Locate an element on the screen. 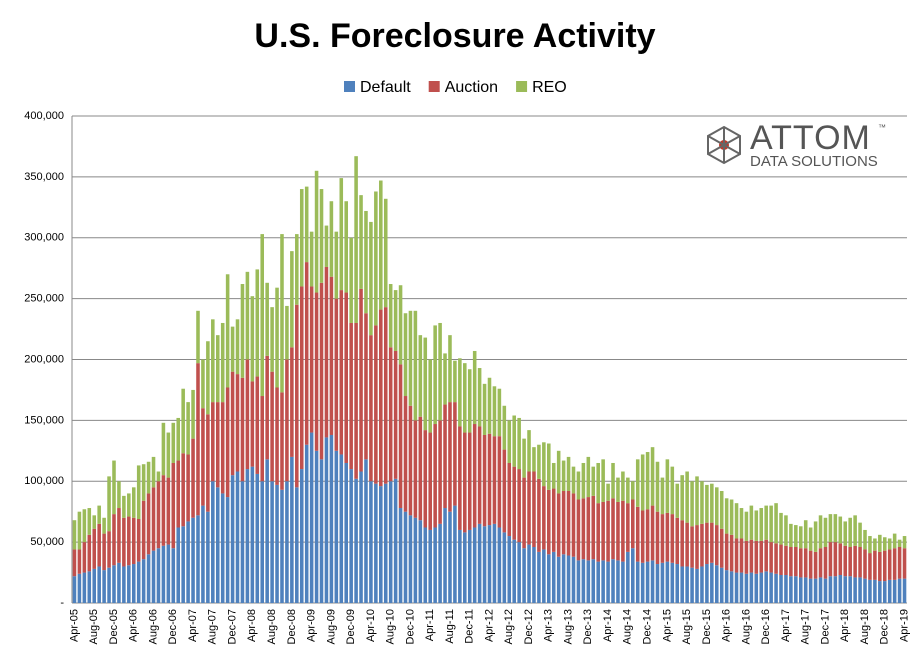 The width and height of the screenshot is (912, 665). x-tick-label: Dec-17 is located at coordinates (825, 626).